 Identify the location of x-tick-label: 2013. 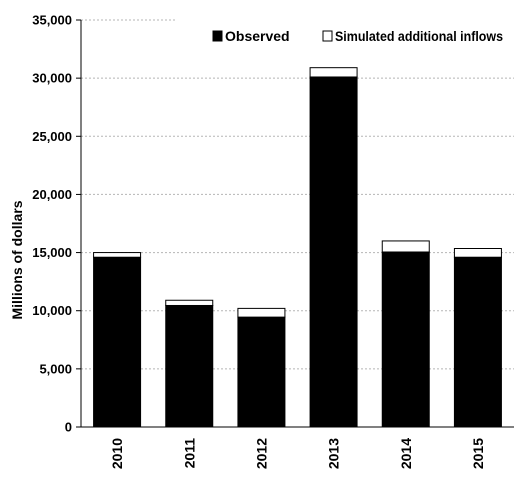
(334, 453).